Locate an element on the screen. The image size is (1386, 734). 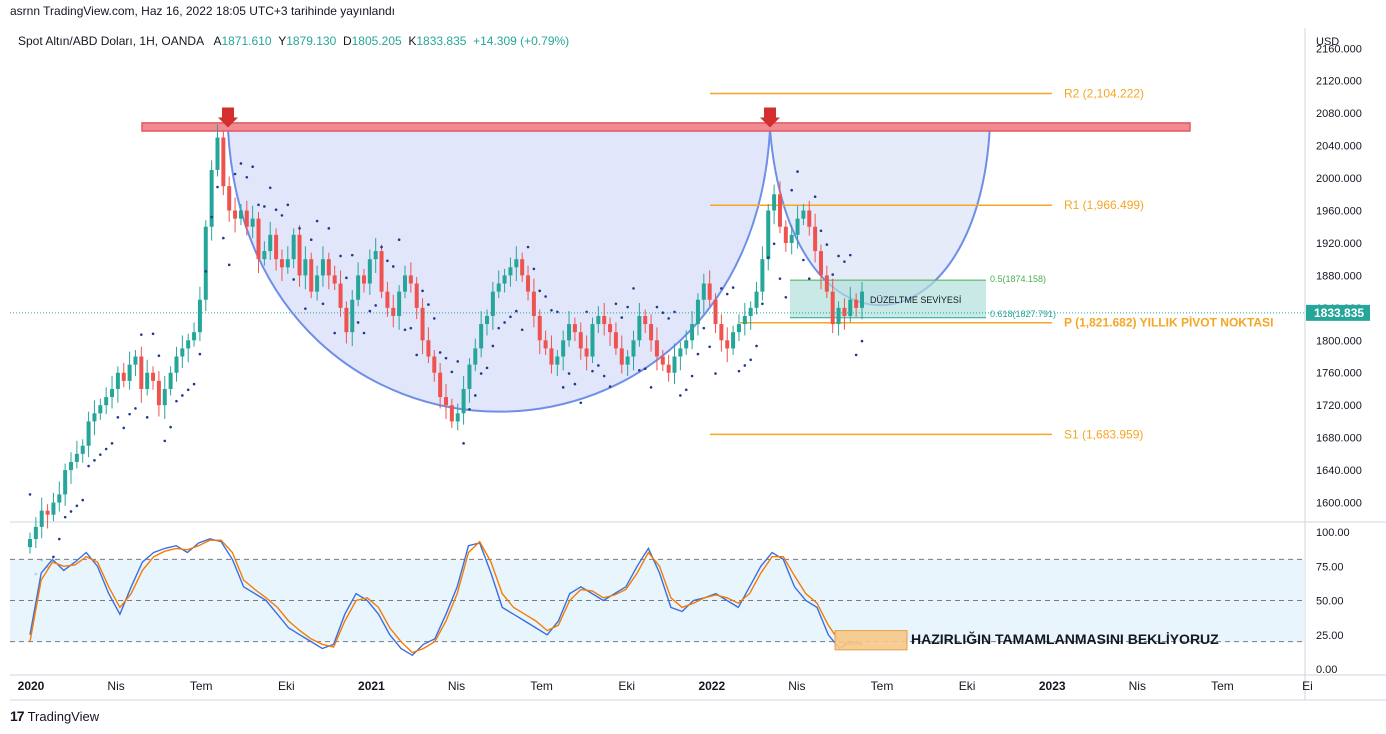
time-tick-label: Eki is located at coordinates (626, 686).